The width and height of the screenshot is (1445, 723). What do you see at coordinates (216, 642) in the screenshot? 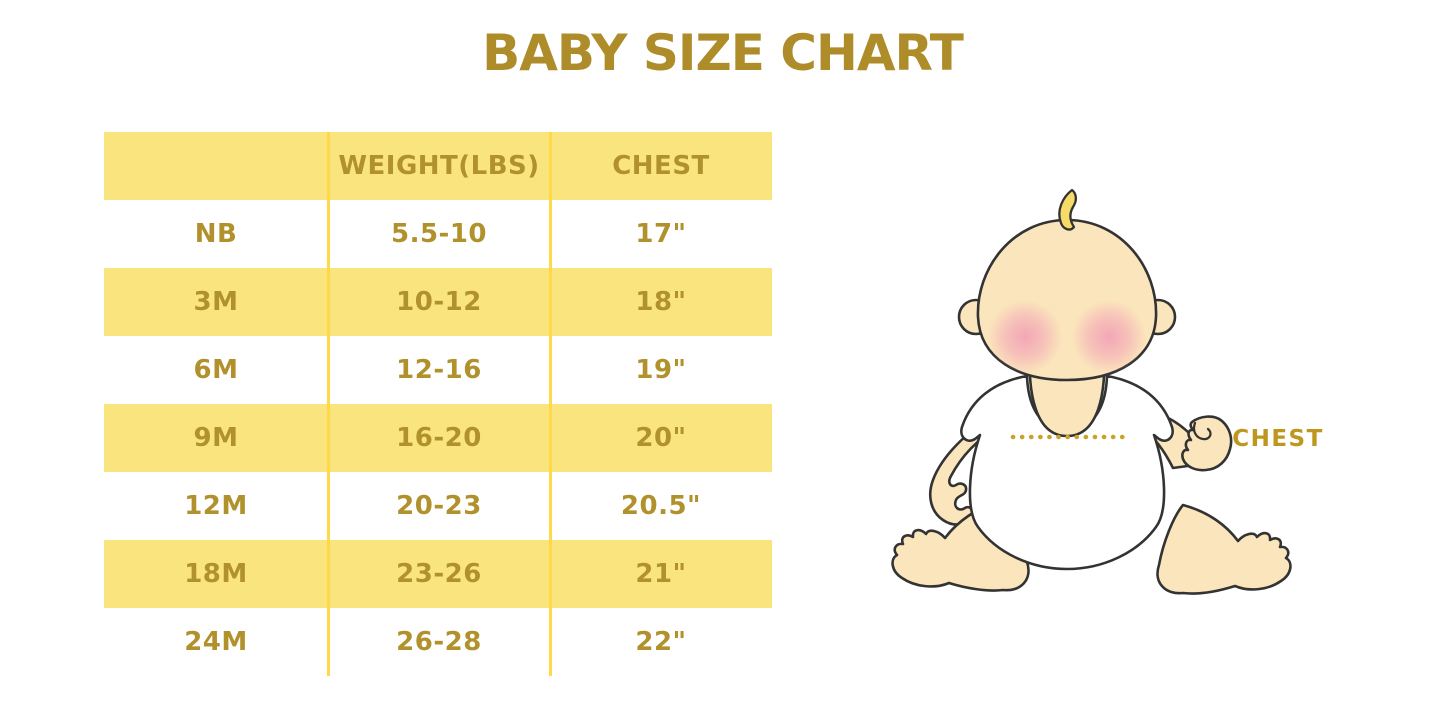
I see `size-cell: 24M` at bounding box center [216, 642].